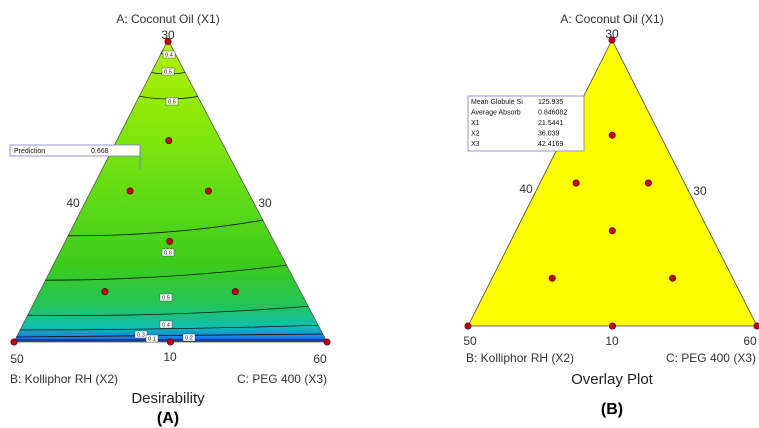 Image resolution: width=759 pixels, height=428 pixels. I want to click on a-panel-label: (A), so click(168, 418).